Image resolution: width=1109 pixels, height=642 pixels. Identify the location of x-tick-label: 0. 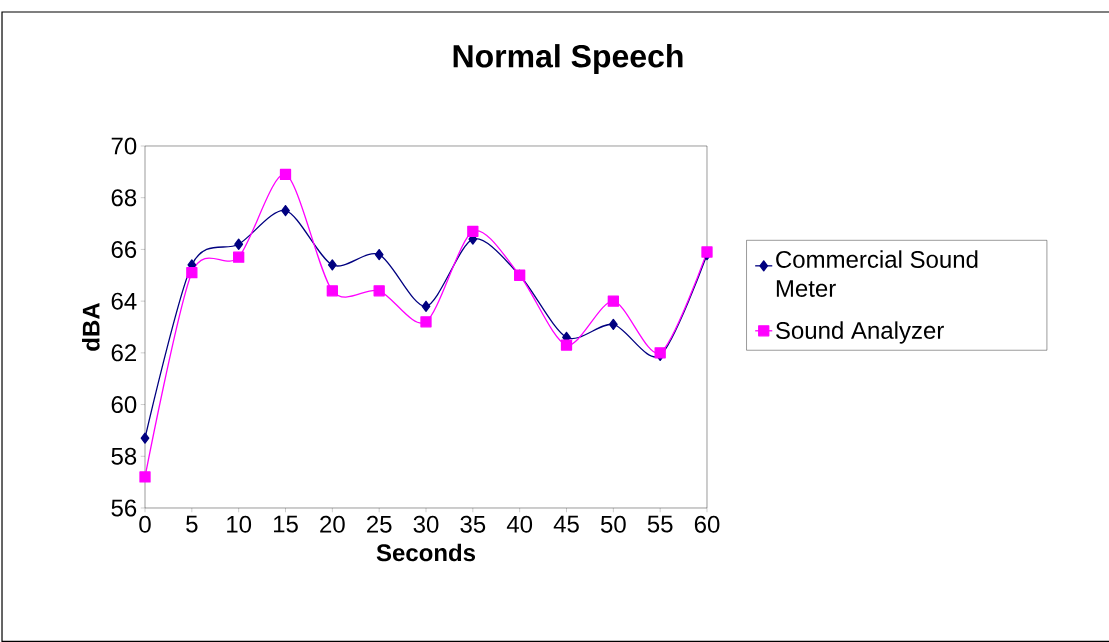
(145, 524).